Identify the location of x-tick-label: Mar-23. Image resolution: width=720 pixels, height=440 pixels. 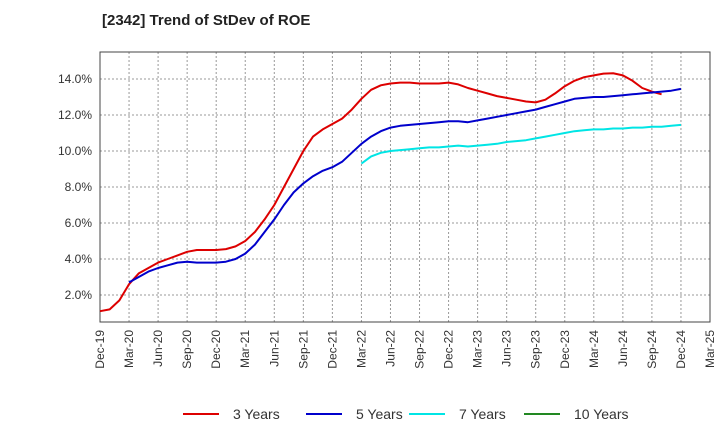
(478, 349).